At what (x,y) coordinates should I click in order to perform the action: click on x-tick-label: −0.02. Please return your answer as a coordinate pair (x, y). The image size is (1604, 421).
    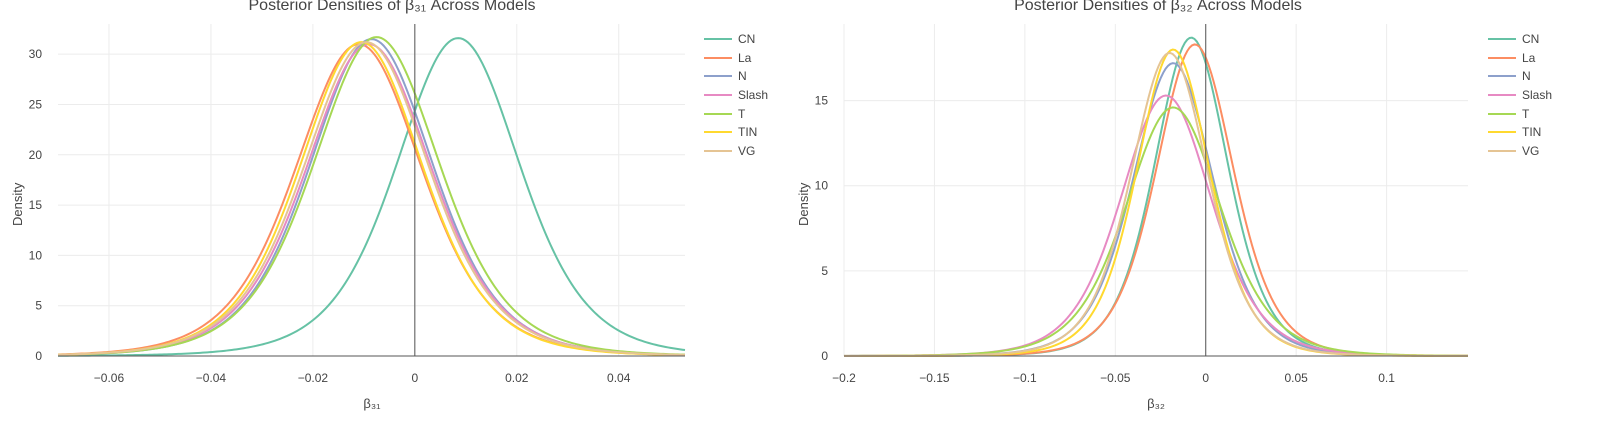
    Looking at the image, I should click on (313, 378).